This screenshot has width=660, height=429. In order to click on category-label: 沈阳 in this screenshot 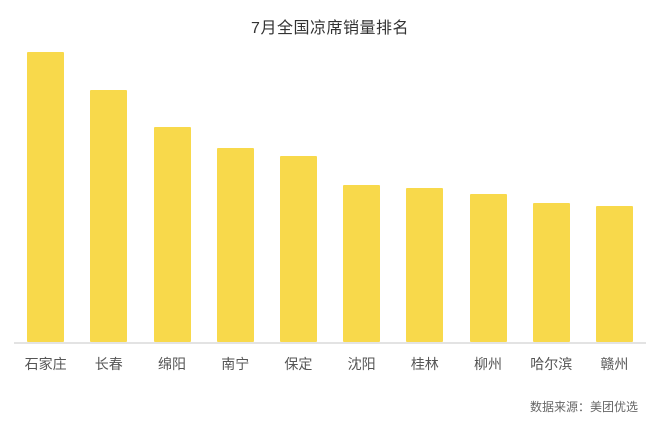, I will do `click(361, 364)`.